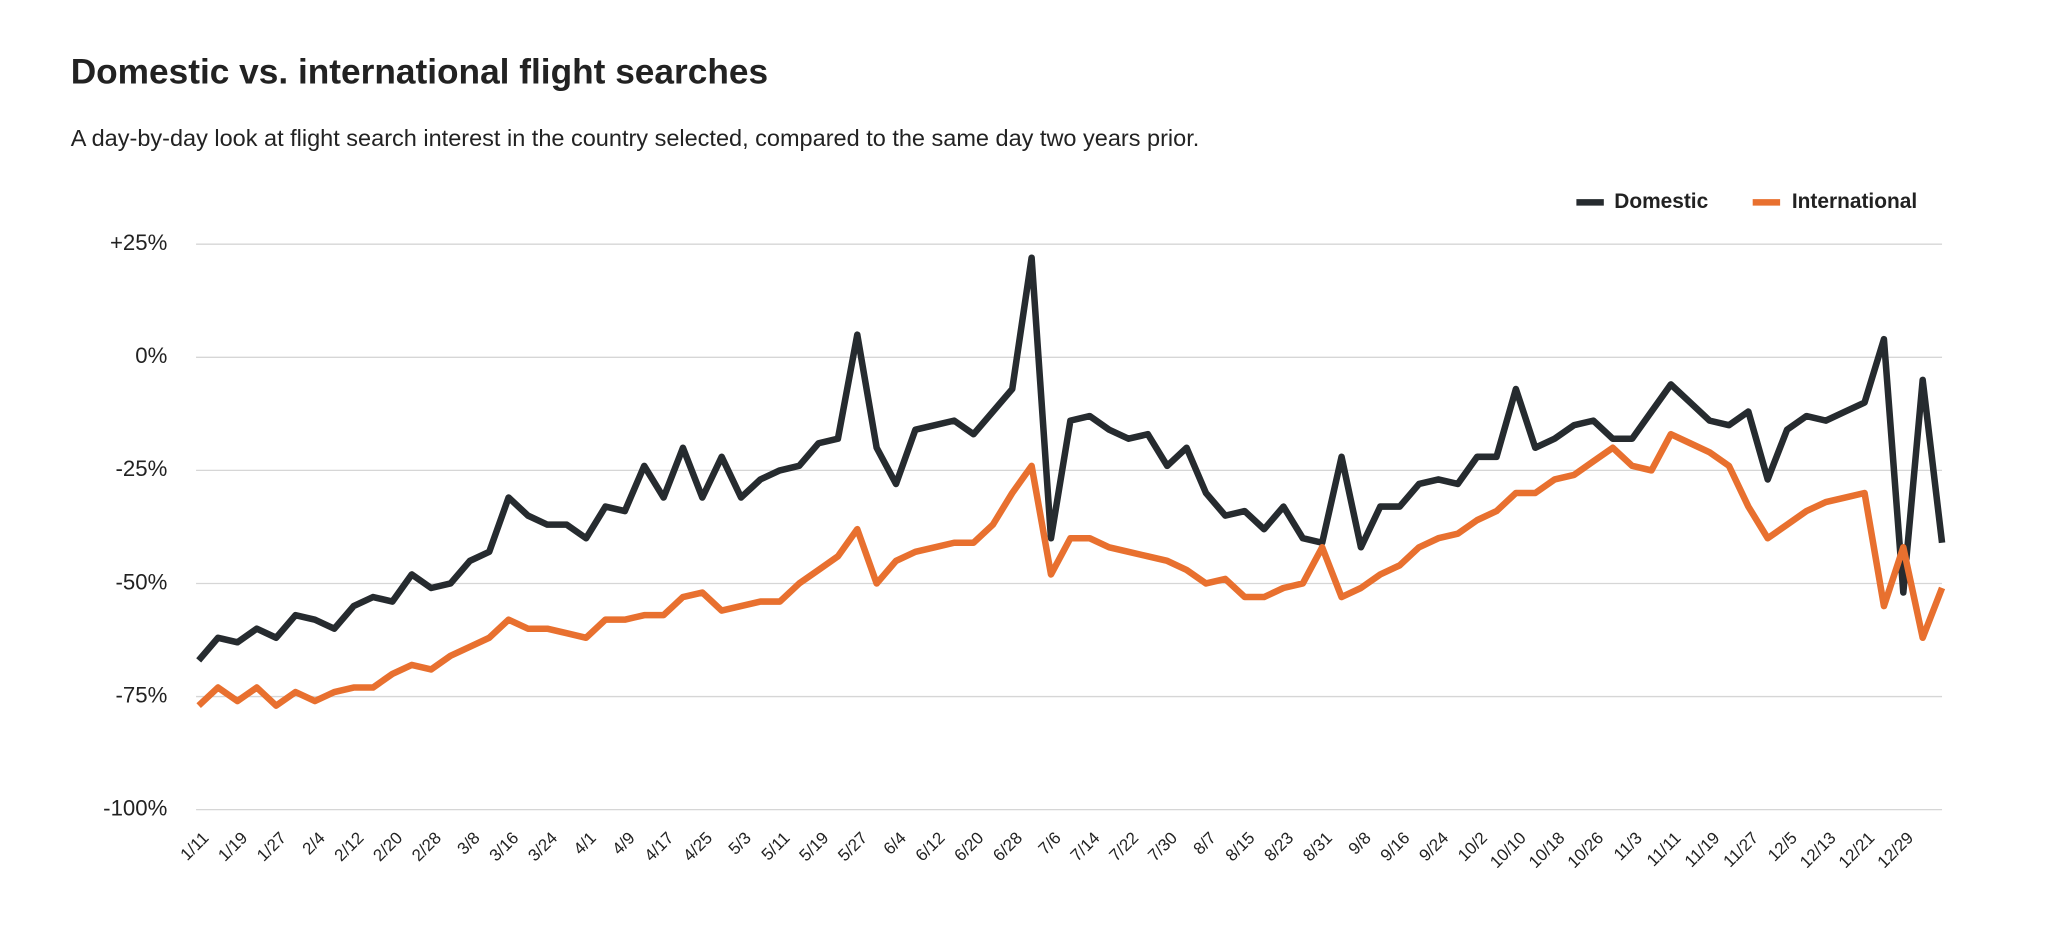  I want to click on x-tick-label: 2/12, so click(349, 846).